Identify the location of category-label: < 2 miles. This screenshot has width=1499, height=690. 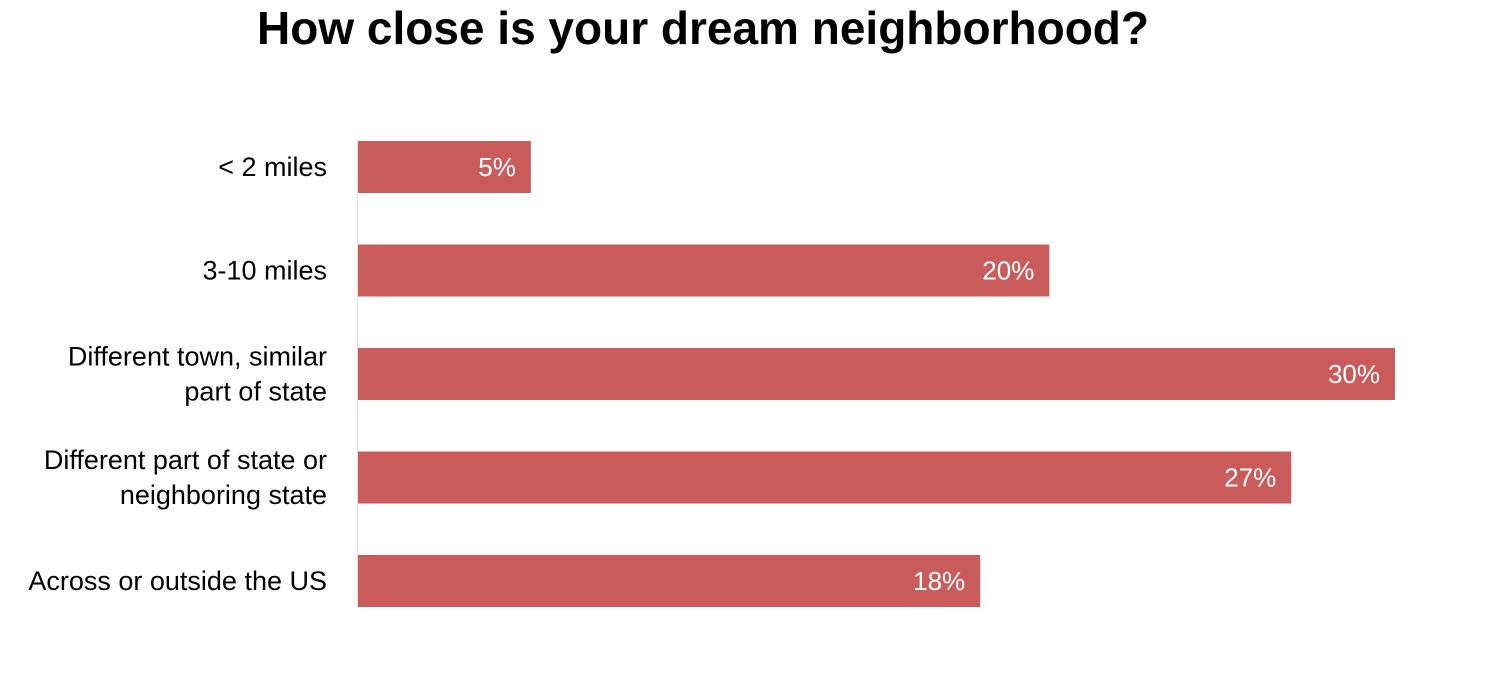
(272, 167).